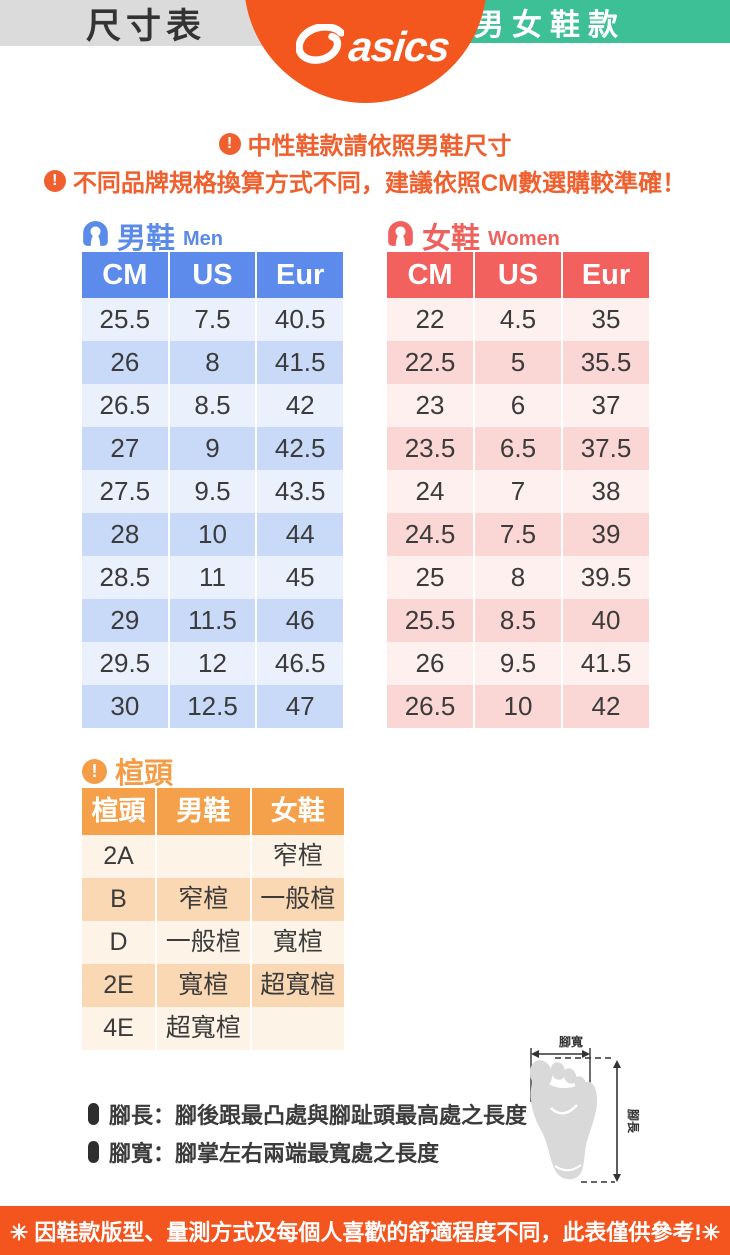 The height and width of the screenshot is (1255, 730). I want to click on table-cell: 24, so click(430, 491).